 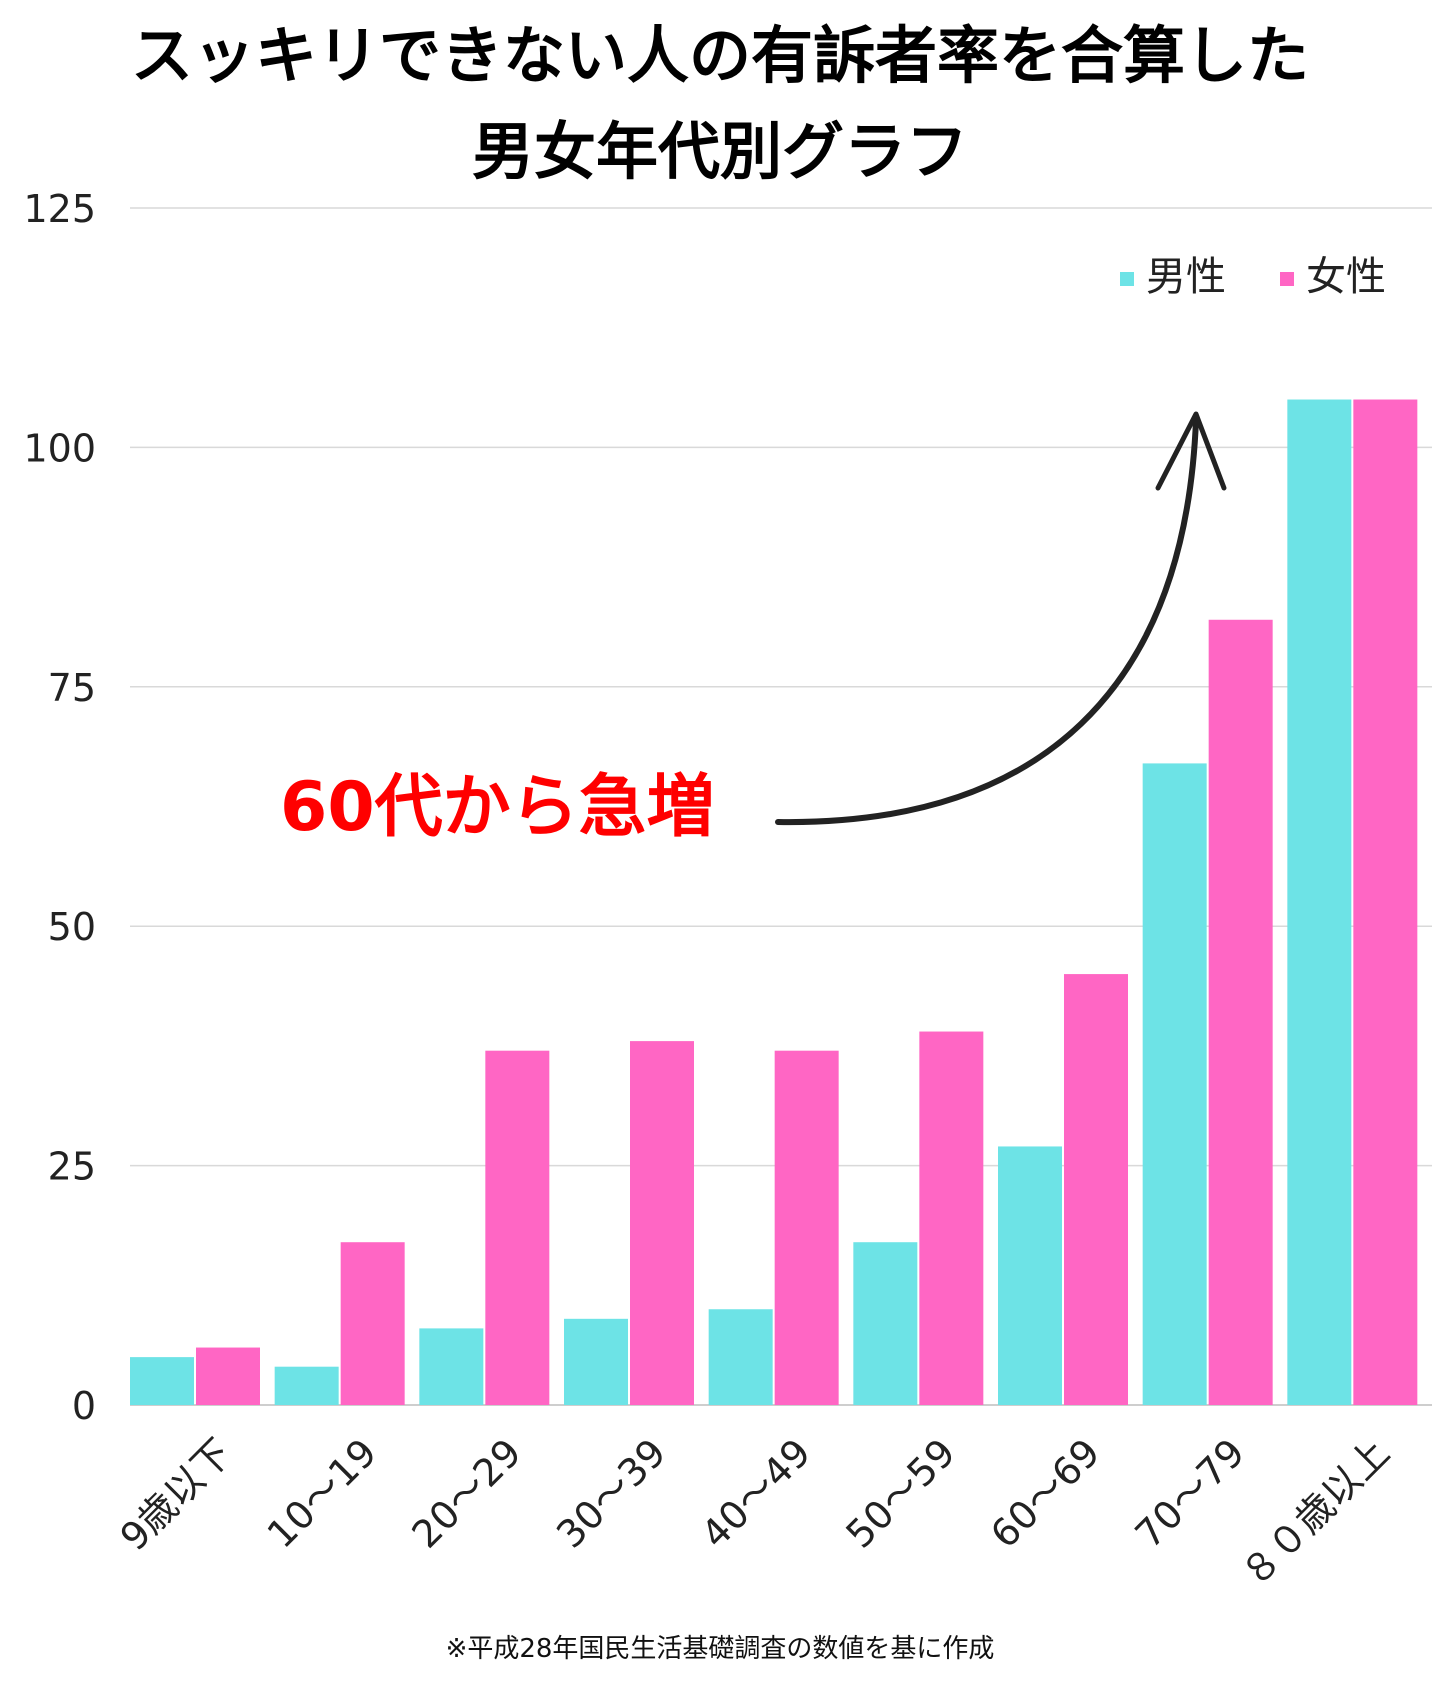 I want to click on y-tick-label: 100, so click(x=59, y=448).